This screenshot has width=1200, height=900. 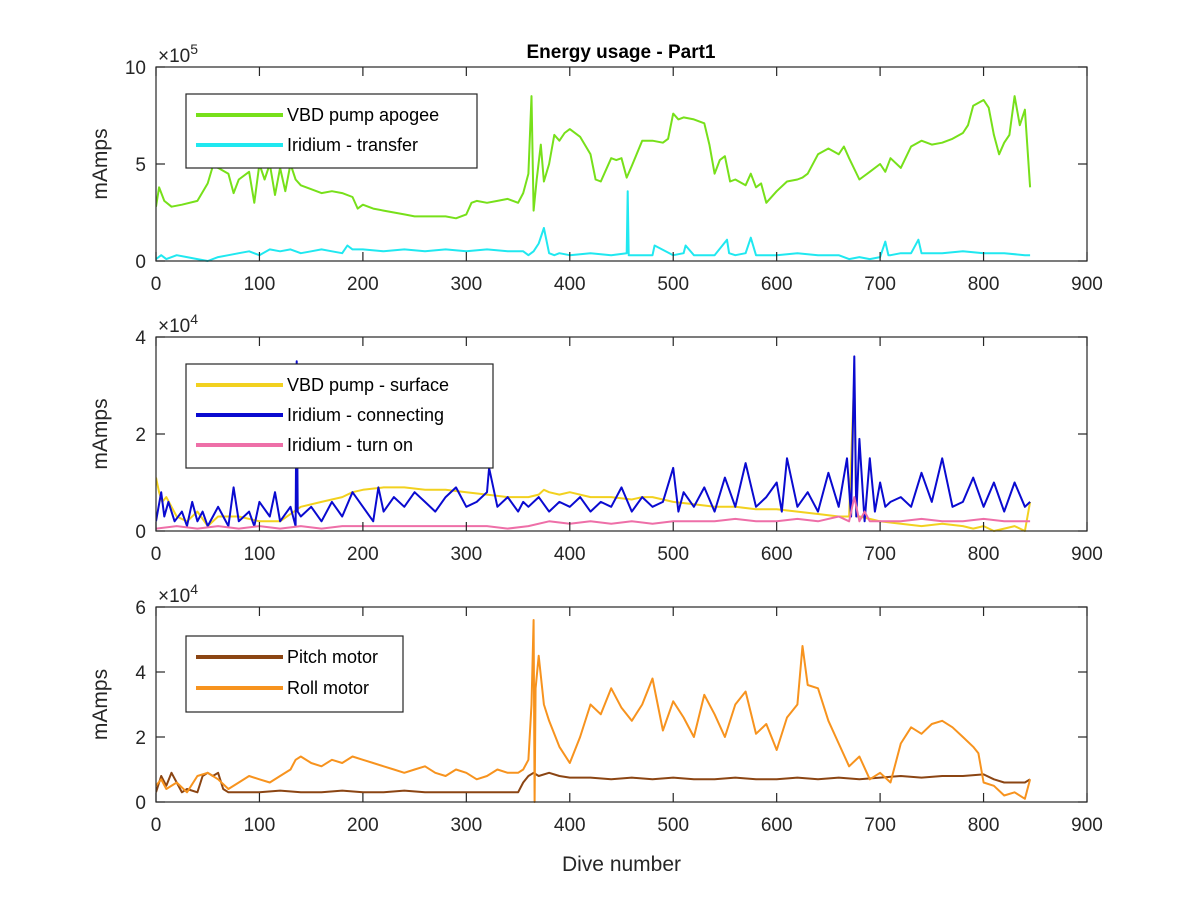 I want to click on legend: VBD pump apogee Iridium - transfer, so click(x=331, y=131).